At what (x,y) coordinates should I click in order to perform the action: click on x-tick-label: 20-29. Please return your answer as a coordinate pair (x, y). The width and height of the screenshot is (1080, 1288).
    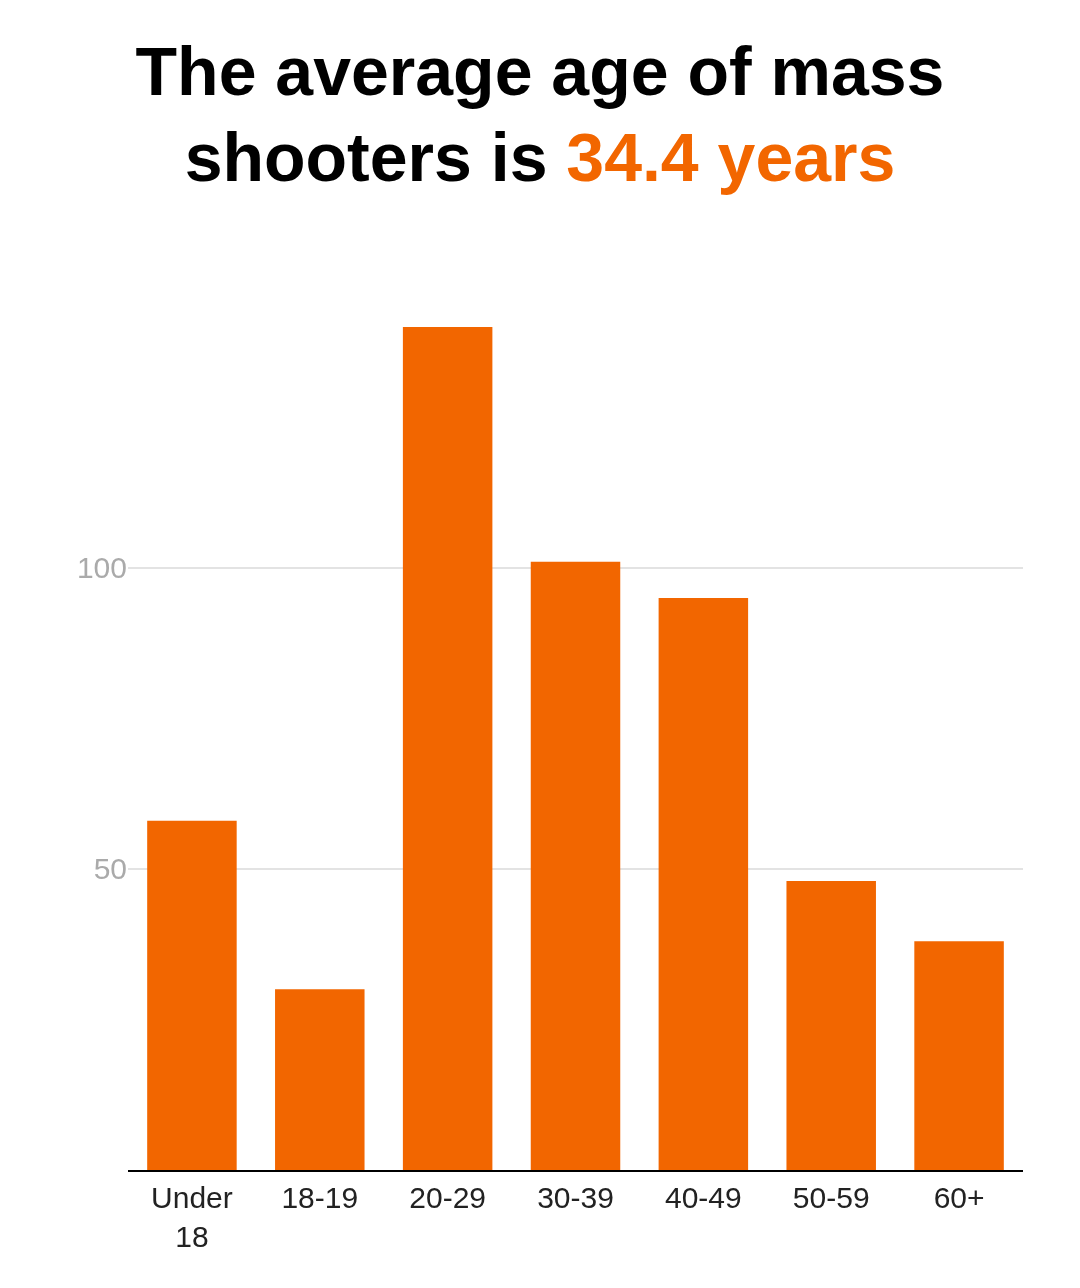
    Looking at the image, I should click on (448, 1197).